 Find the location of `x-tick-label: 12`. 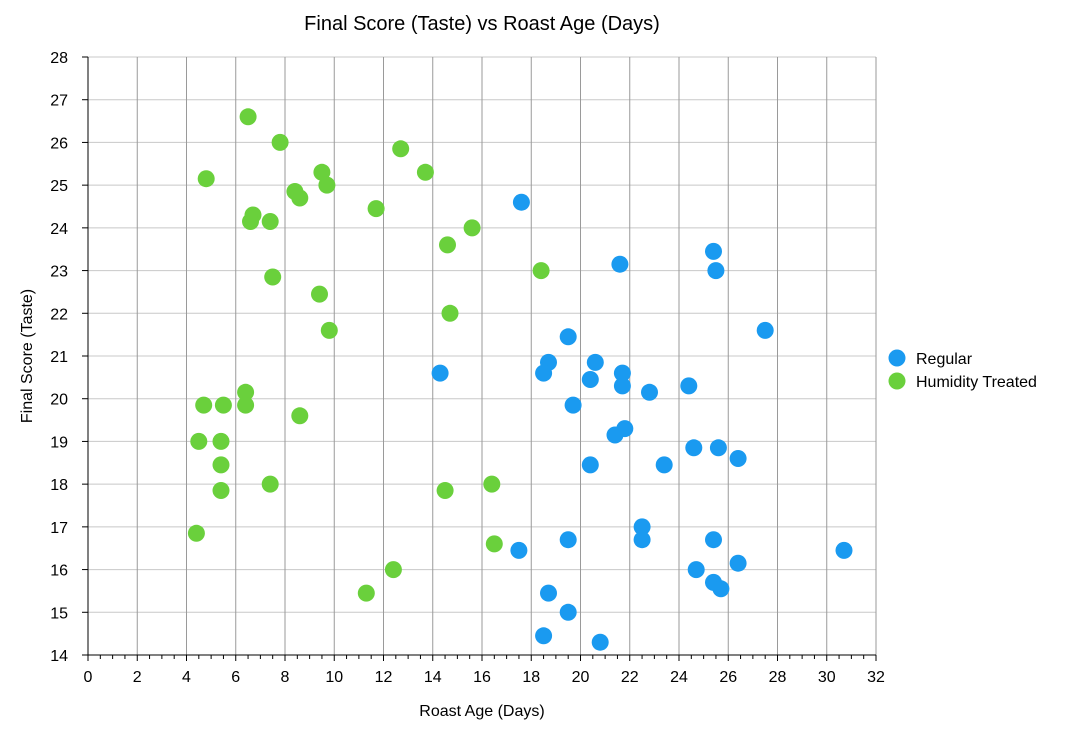

x-tick-label: 12 is located at coordinates (384, 677).